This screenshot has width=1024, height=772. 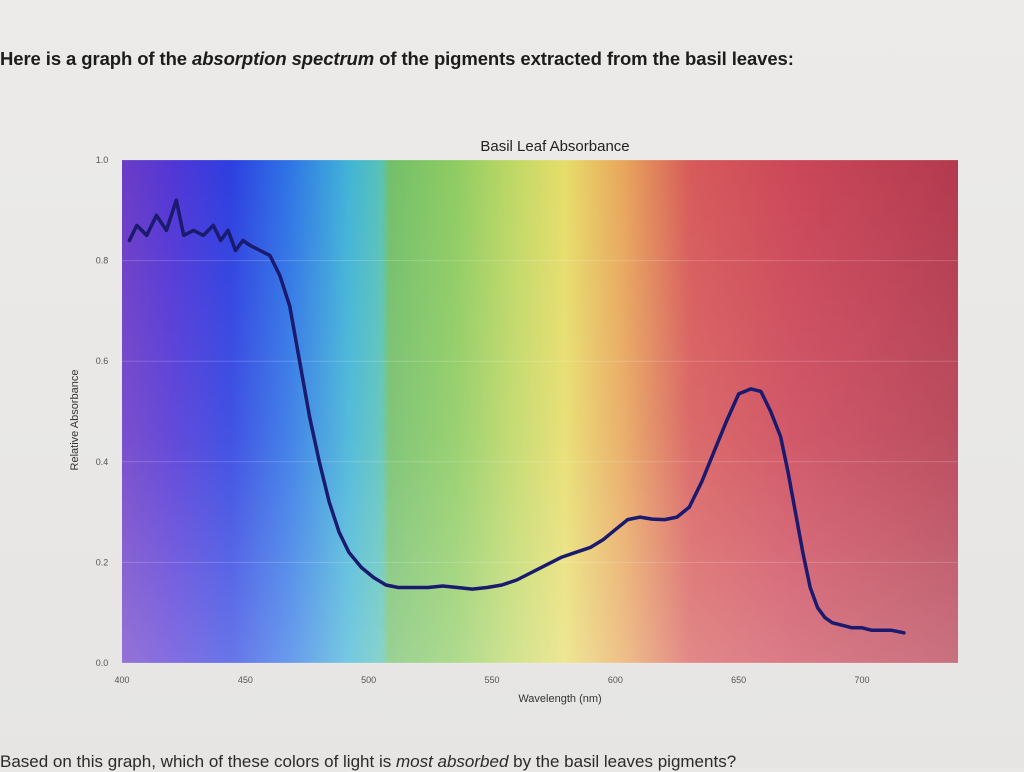 What do you see at coordinates (102, 562) in the screenshot?
I see `y-tick-label: 0.2` at bounding box center [102, 562].